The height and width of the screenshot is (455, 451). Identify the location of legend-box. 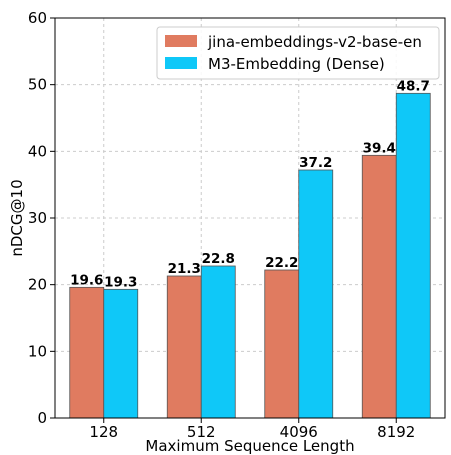
(298, 53).